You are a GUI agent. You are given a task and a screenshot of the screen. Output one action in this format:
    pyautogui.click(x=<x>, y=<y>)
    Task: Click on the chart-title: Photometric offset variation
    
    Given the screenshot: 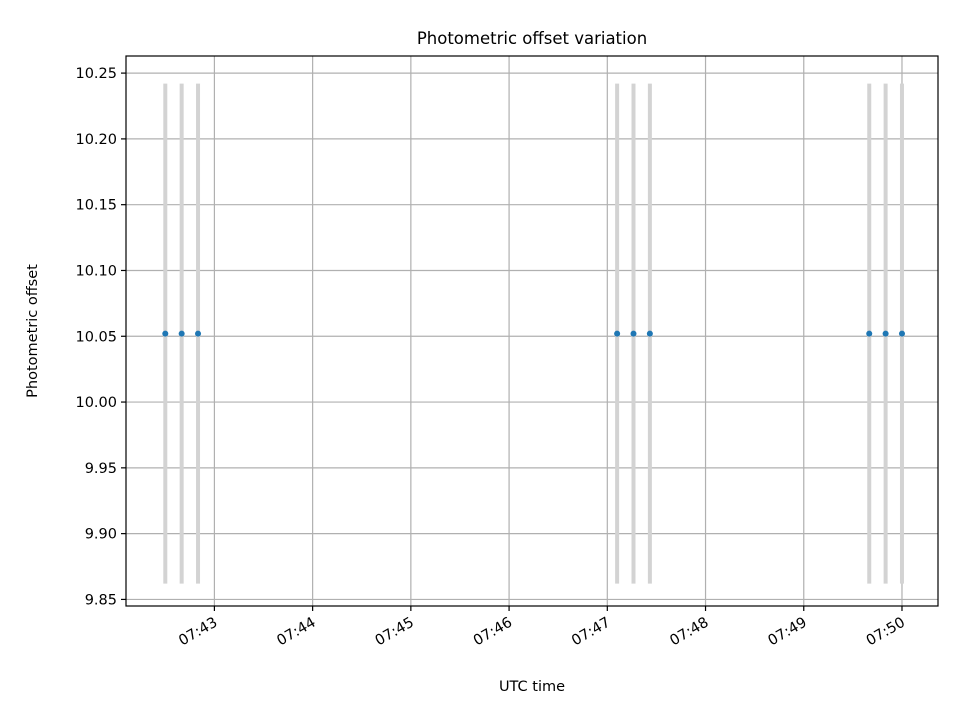 What is the action you would take?
    pyautogui.click(x=532, y=38)
    